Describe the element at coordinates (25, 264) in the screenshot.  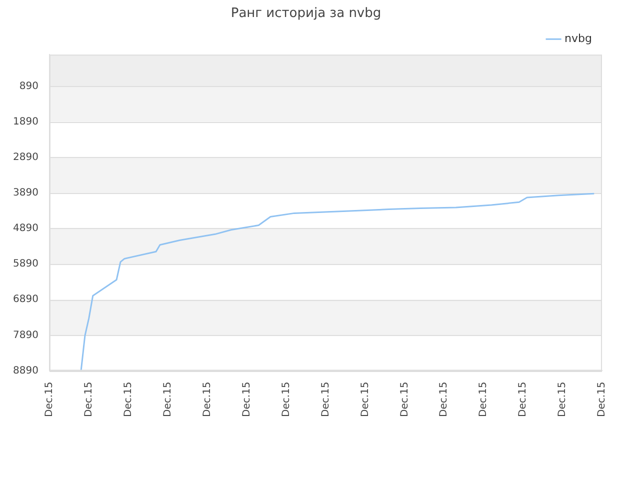
I see `y-tick-label: 5890` at that location.